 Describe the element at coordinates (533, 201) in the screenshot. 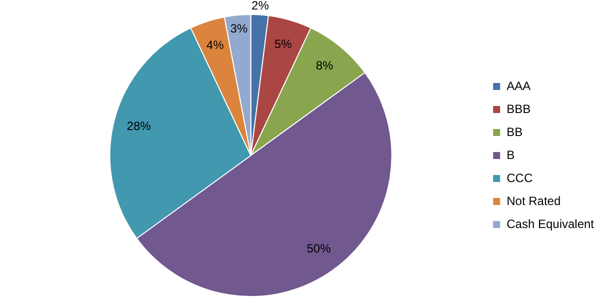

I see `legend-label: Not Rated` at that location.